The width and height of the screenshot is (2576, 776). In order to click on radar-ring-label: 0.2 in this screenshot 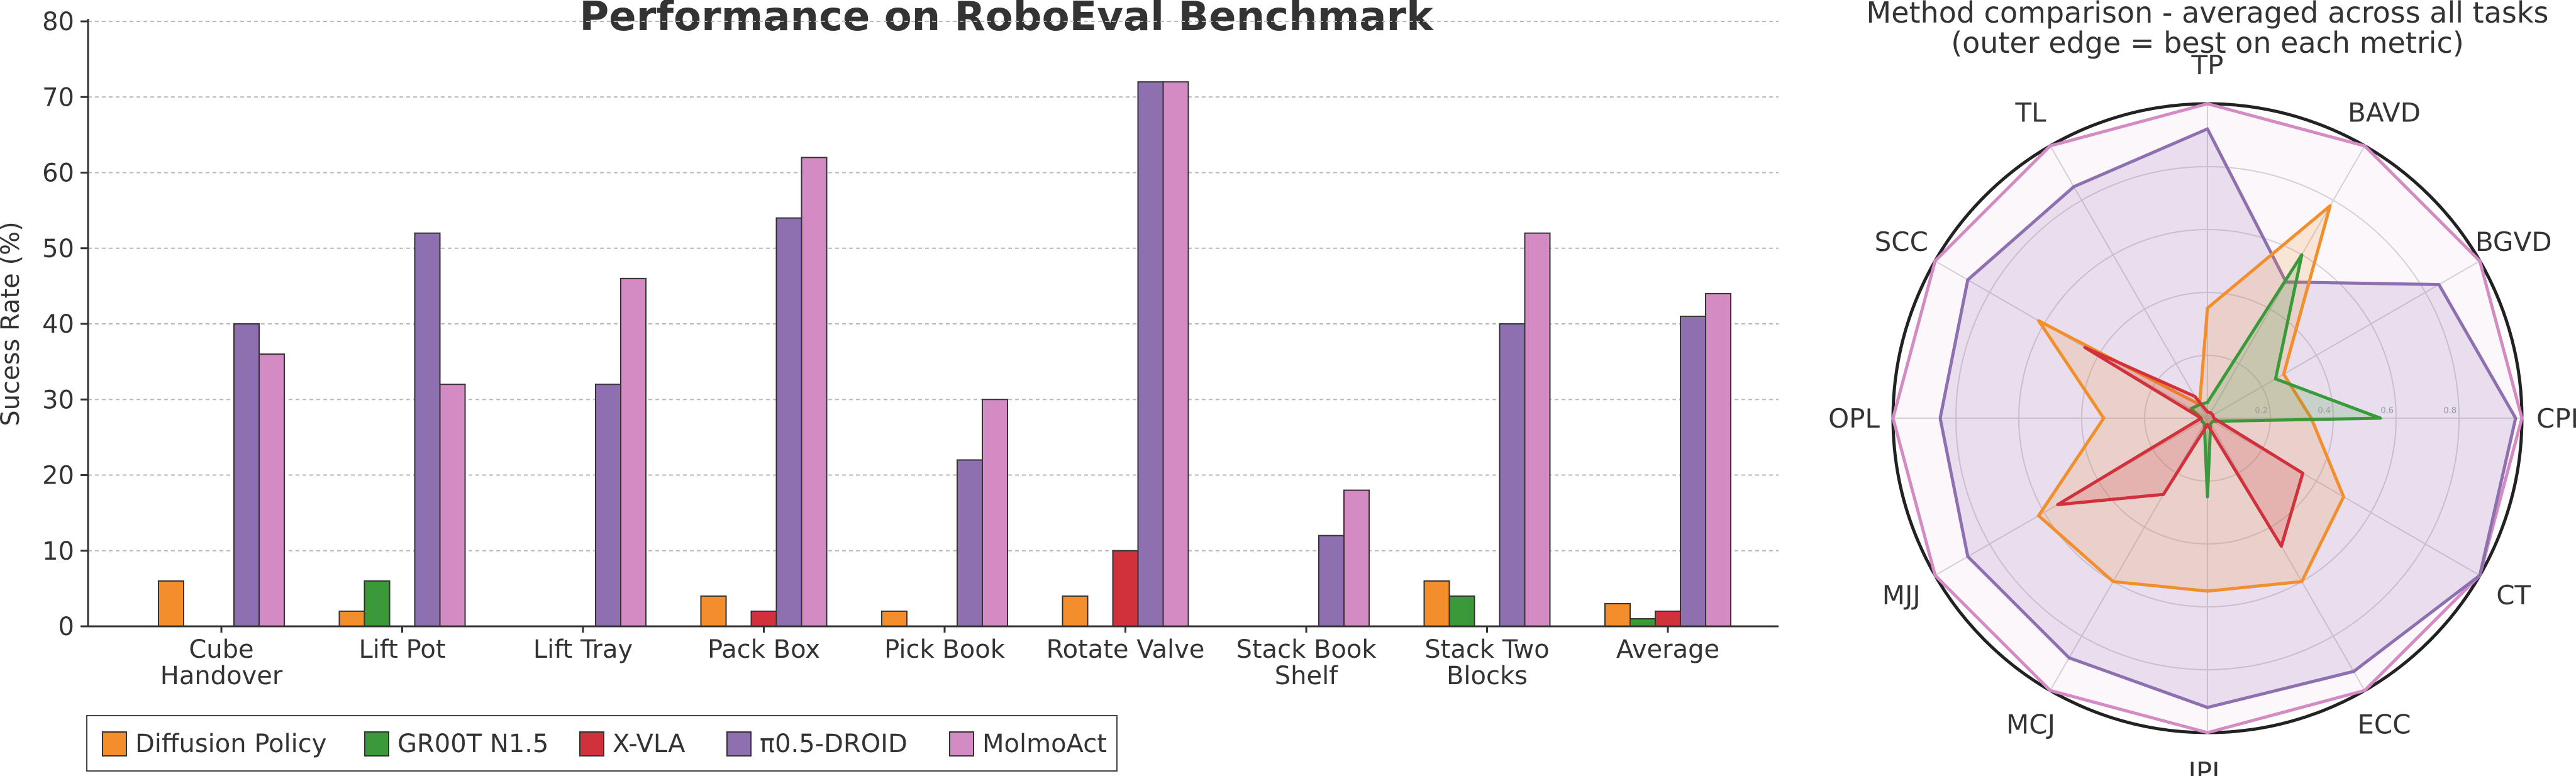, I will do `click(2261, 411)`.